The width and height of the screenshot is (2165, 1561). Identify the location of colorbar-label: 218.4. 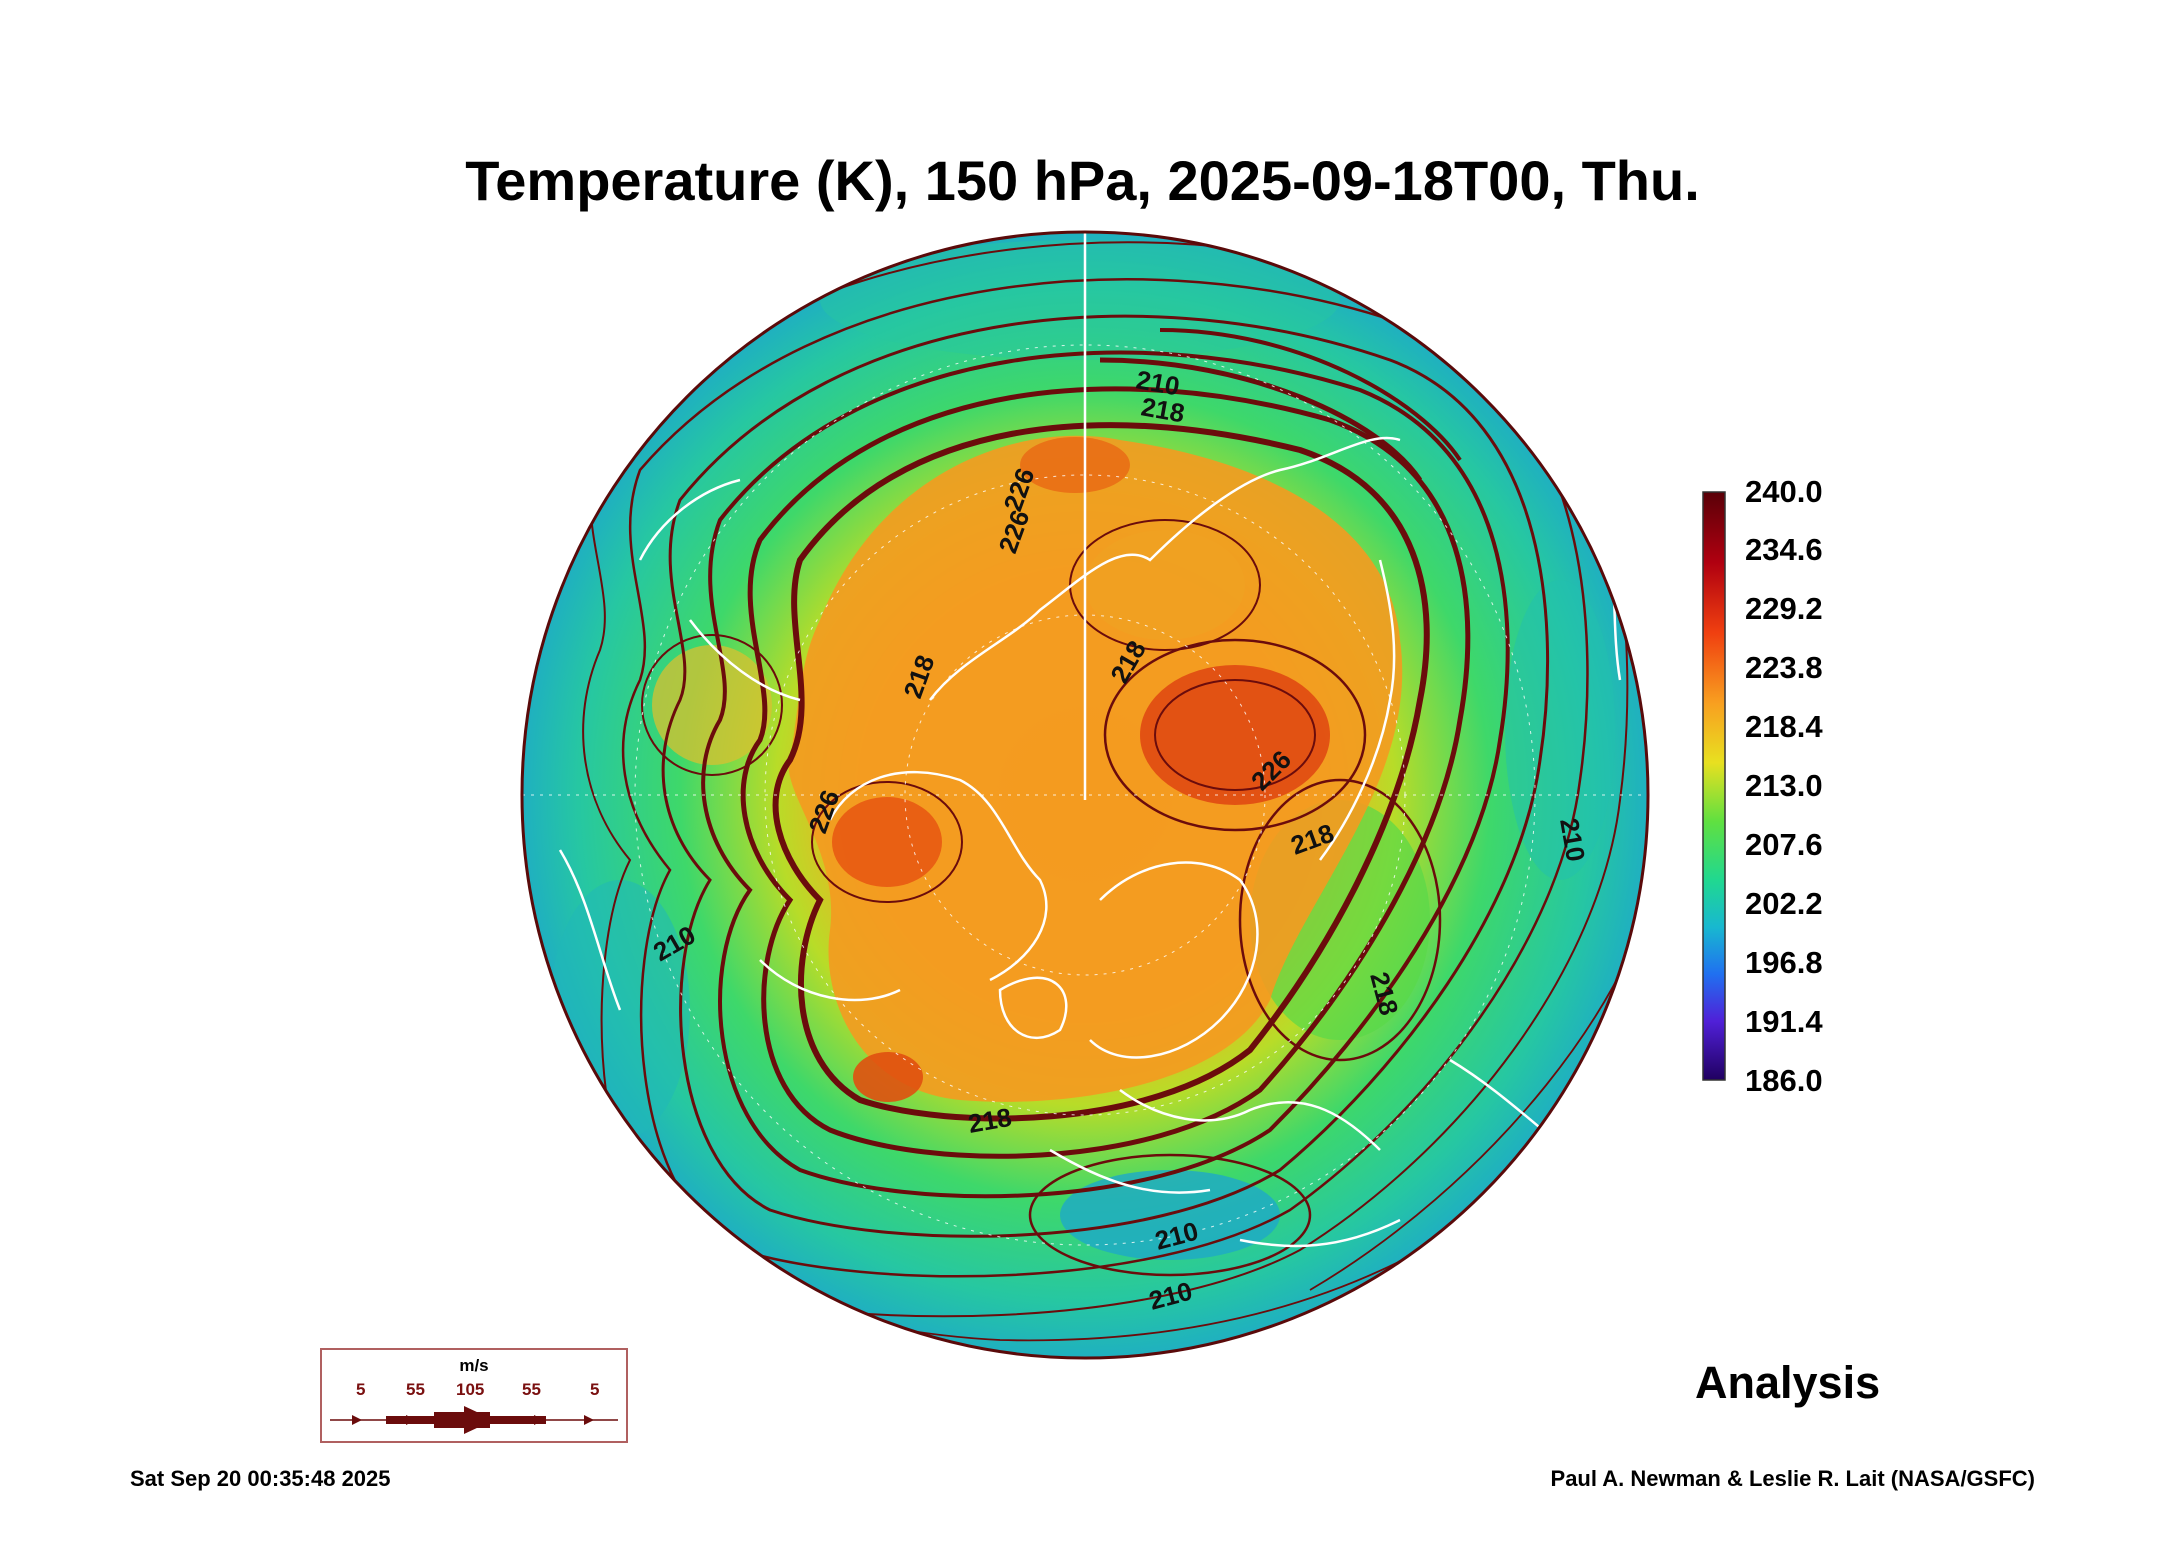
(1784, 726).